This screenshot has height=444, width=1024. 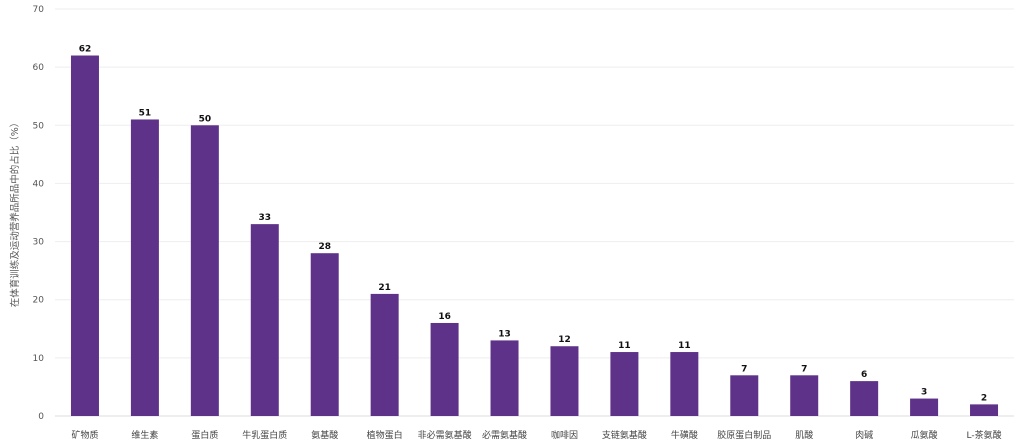 What do you see at coordinates (39, 213) in the screenshot?
I see `y-axis-ticks: 0 10 20 30 40 50 60 70` at bounding box center [39, 213].